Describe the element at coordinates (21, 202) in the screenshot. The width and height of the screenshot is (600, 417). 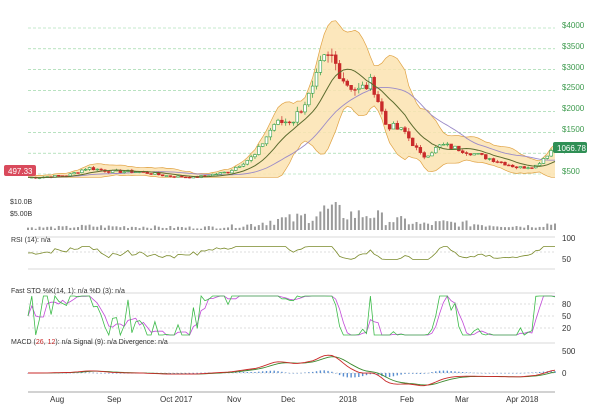
I see `volume-tick-label: $10.0B` at that location.